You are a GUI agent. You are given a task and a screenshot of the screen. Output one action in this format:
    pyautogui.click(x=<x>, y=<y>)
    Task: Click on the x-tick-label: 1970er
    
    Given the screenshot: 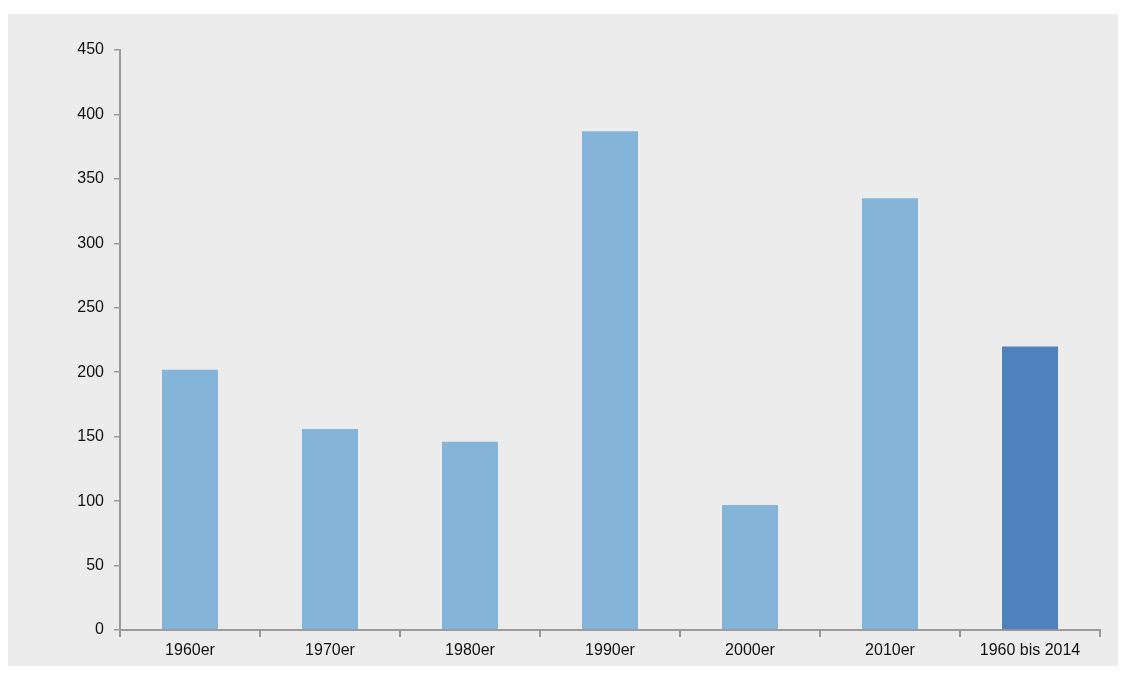 What is the action you would take?
    pyautogui.click(x=330, y=650)
    